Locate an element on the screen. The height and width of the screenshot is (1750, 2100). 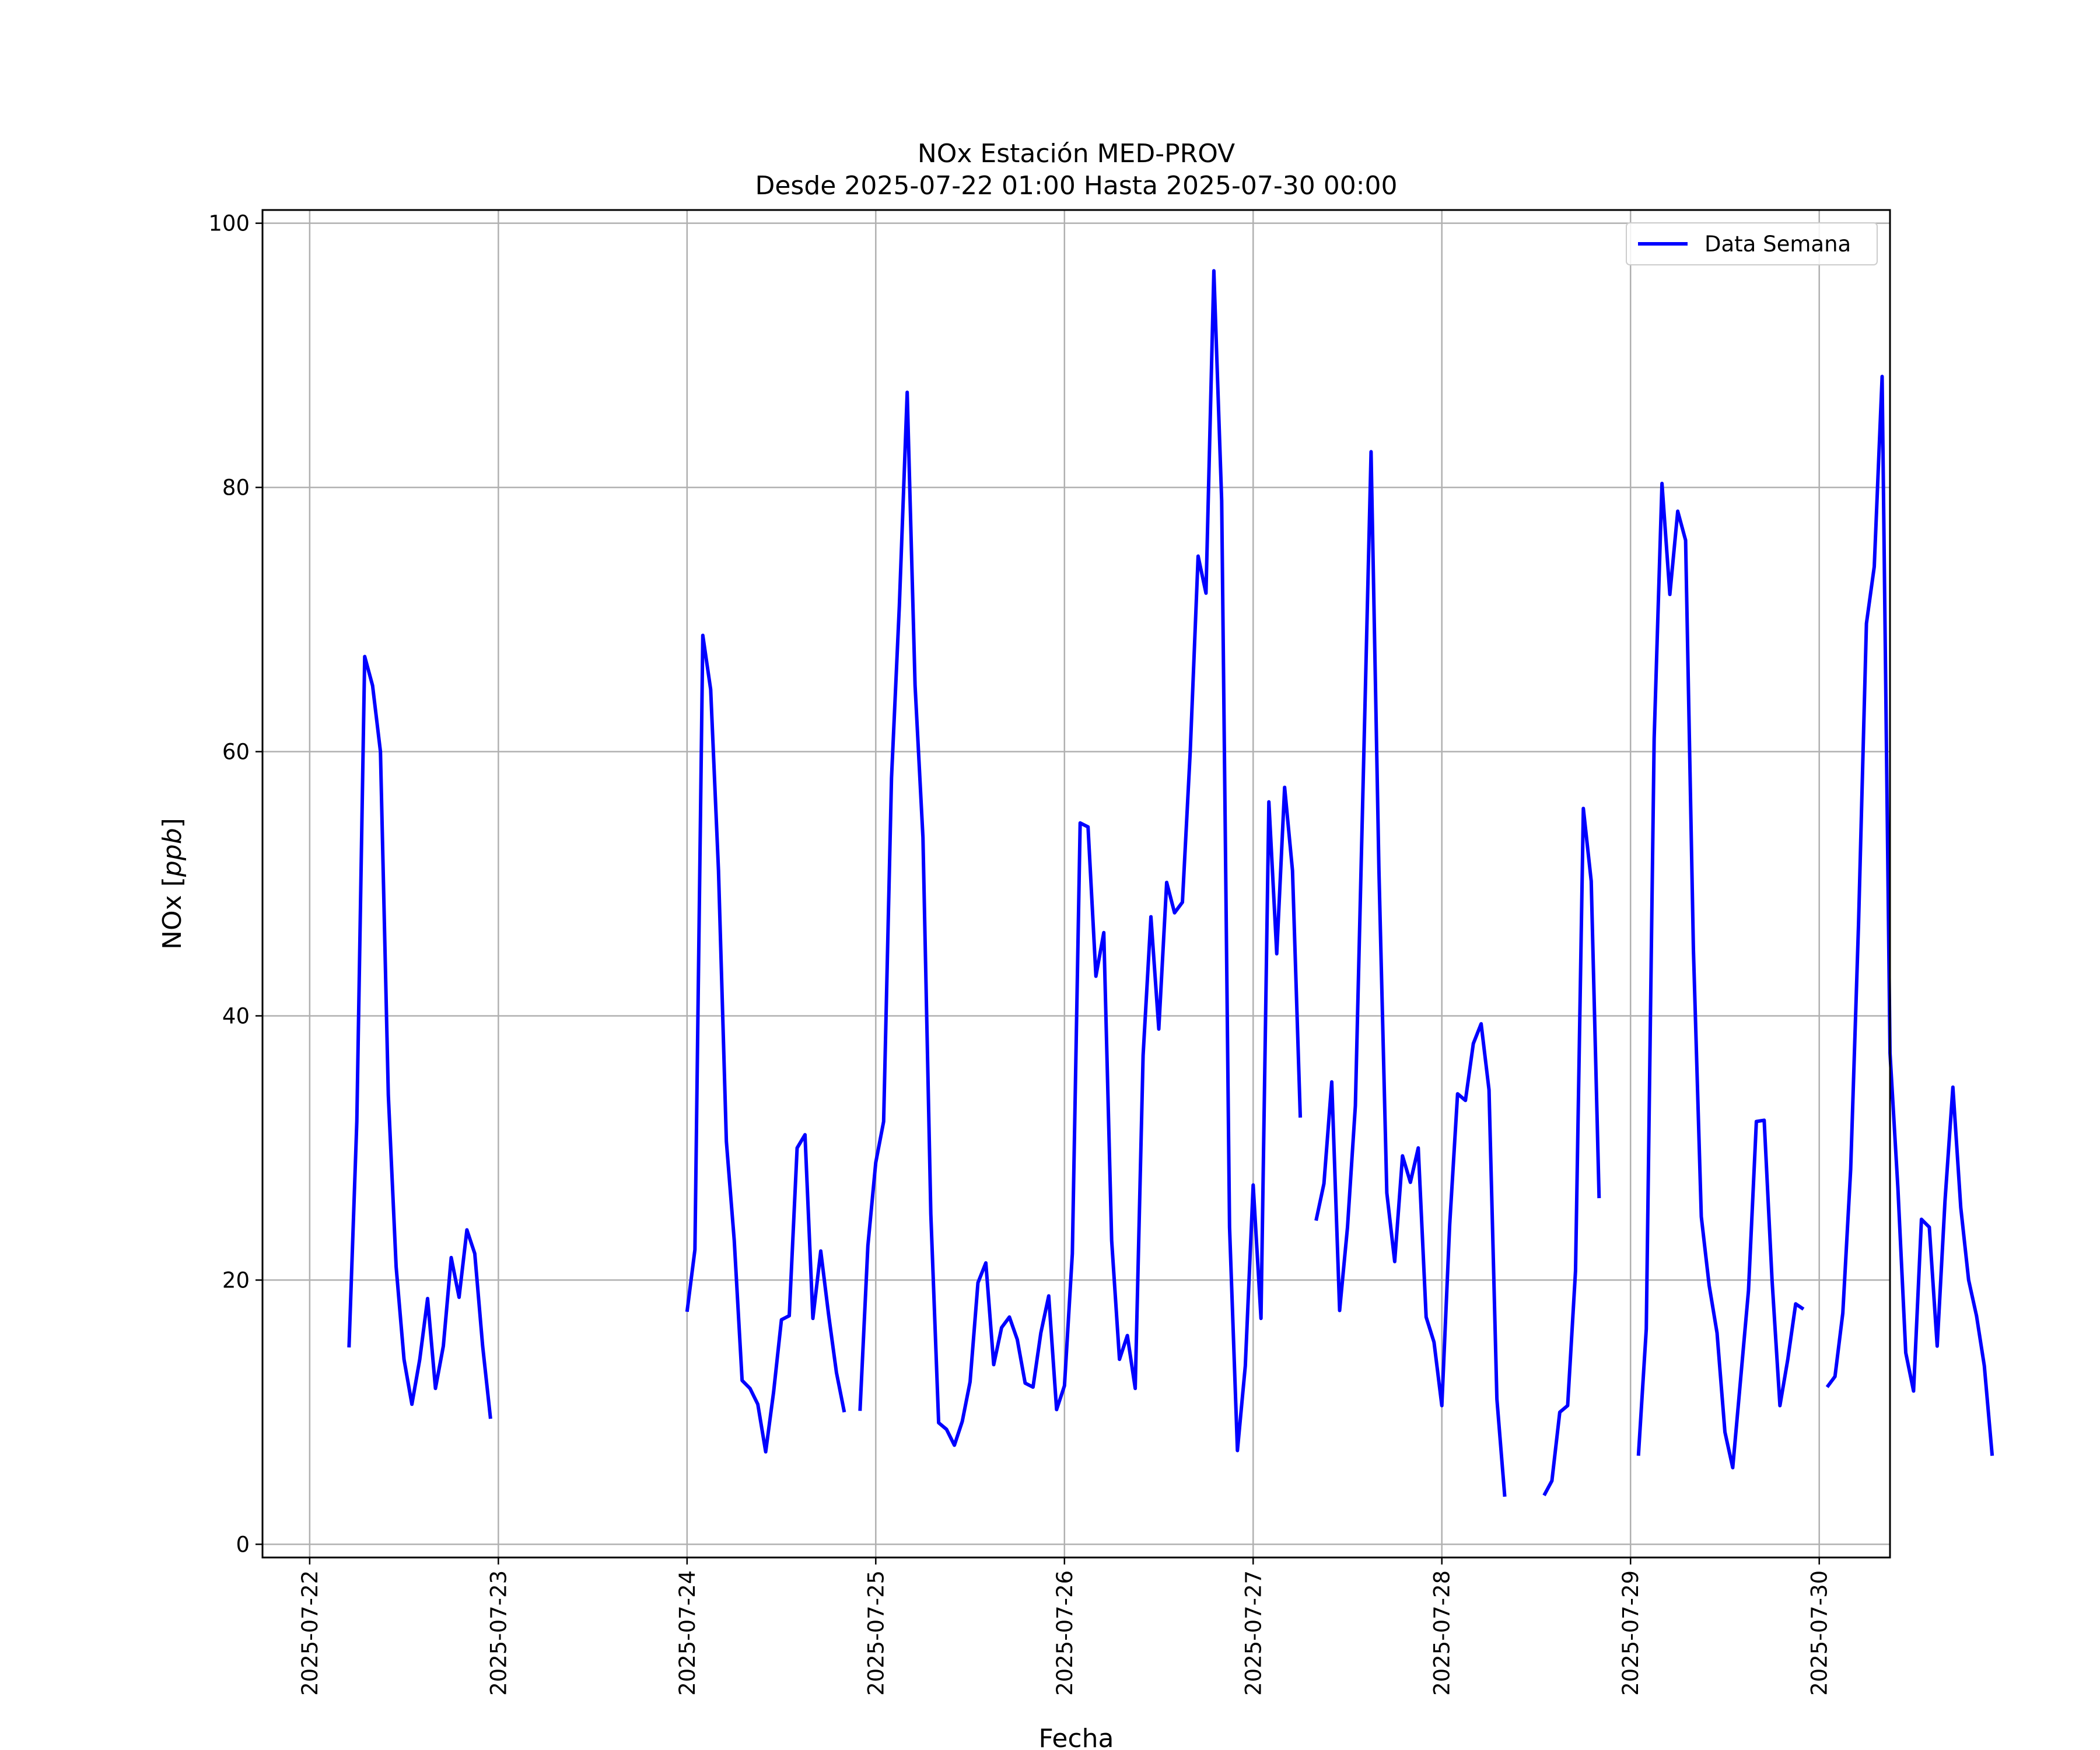
y-axis-label: NOx [ppb] is located at coordinates (173, 884).